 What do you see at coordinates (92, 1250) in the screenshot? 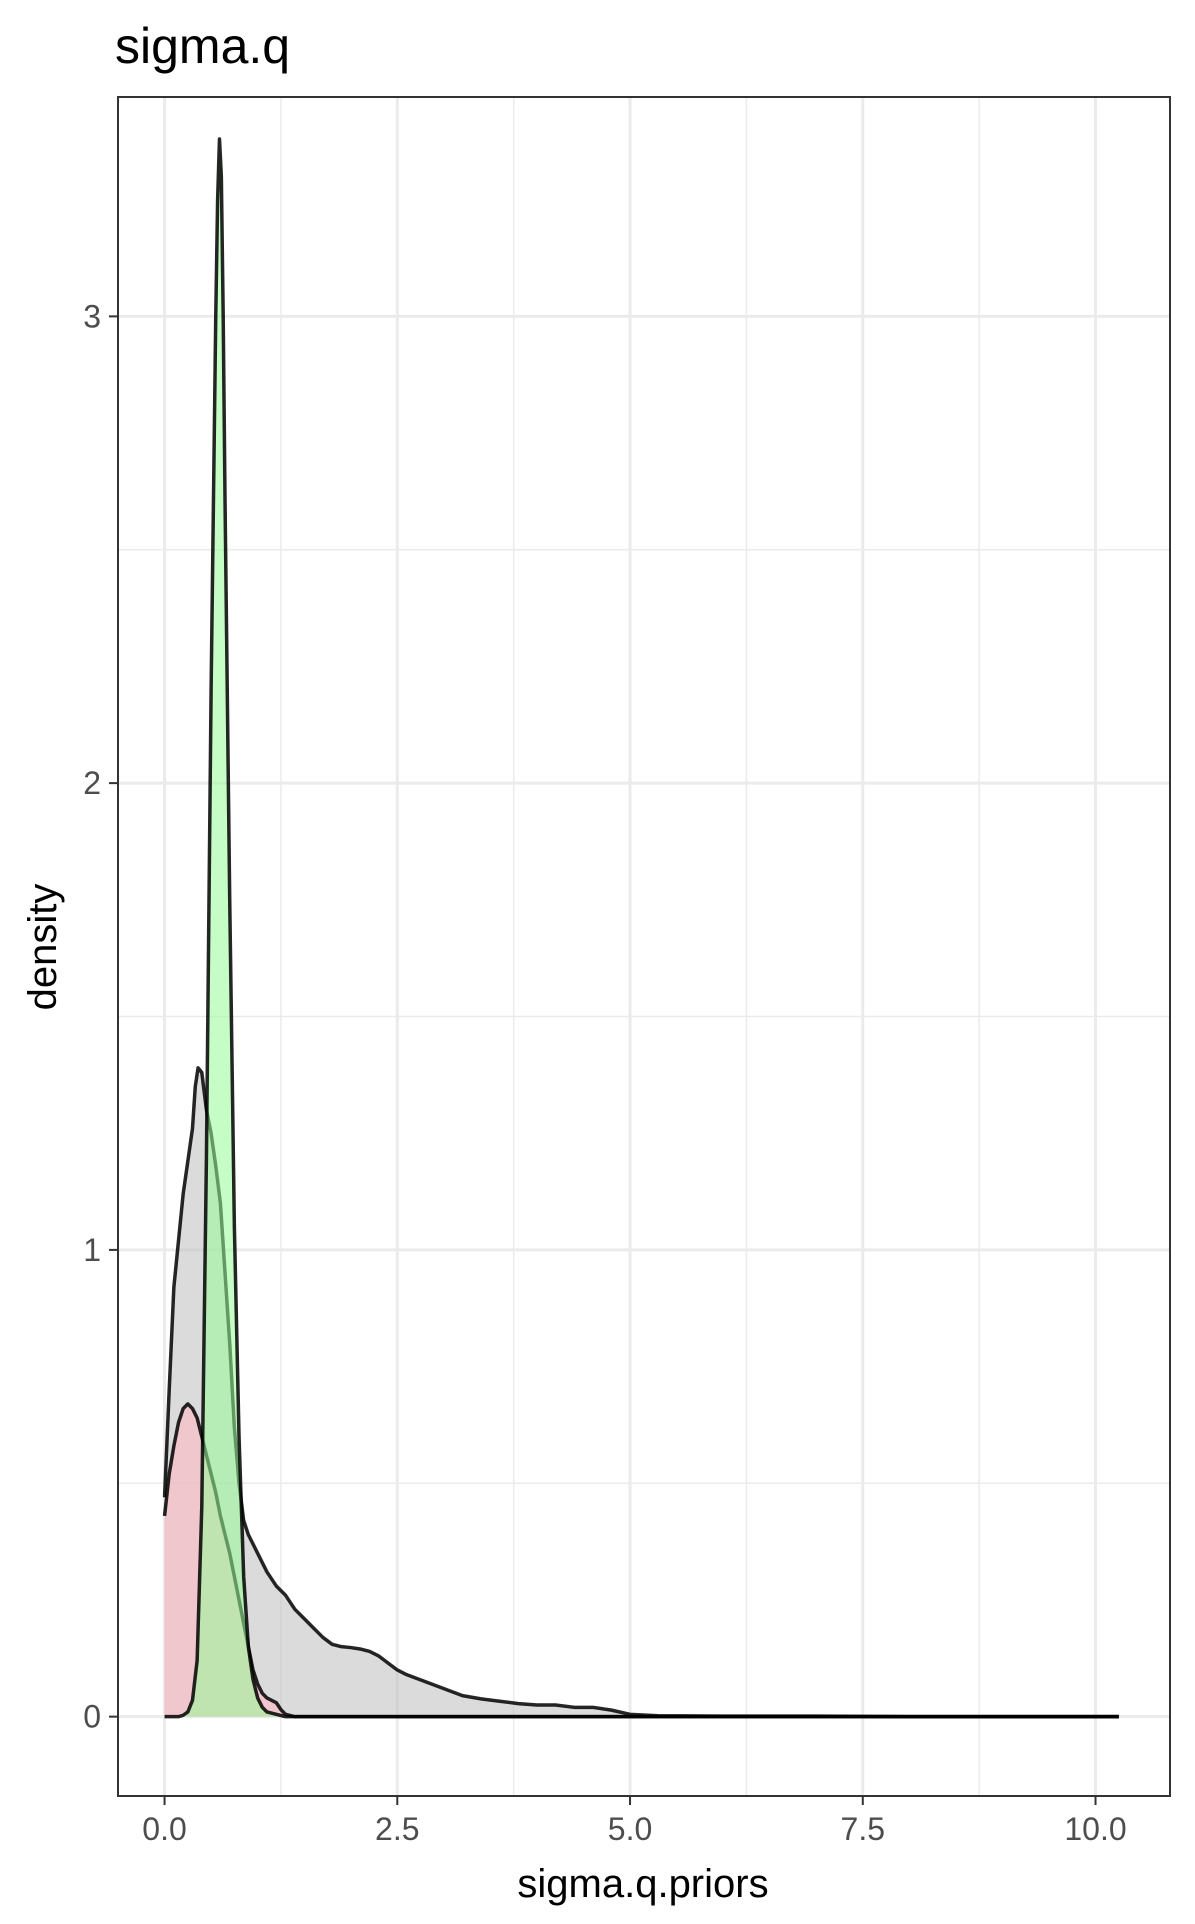
I see `y-tick-label: 1` at bounding box center [92, 1250].